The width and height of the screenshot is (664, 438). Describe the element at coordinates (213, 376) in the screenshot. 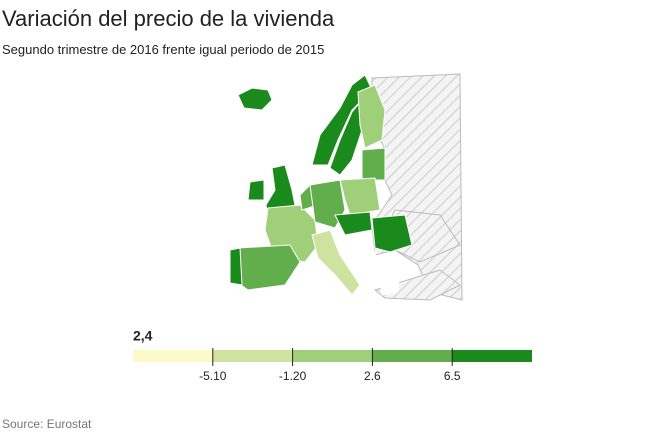

I see `legend-tick-label: -5.10` at that location.